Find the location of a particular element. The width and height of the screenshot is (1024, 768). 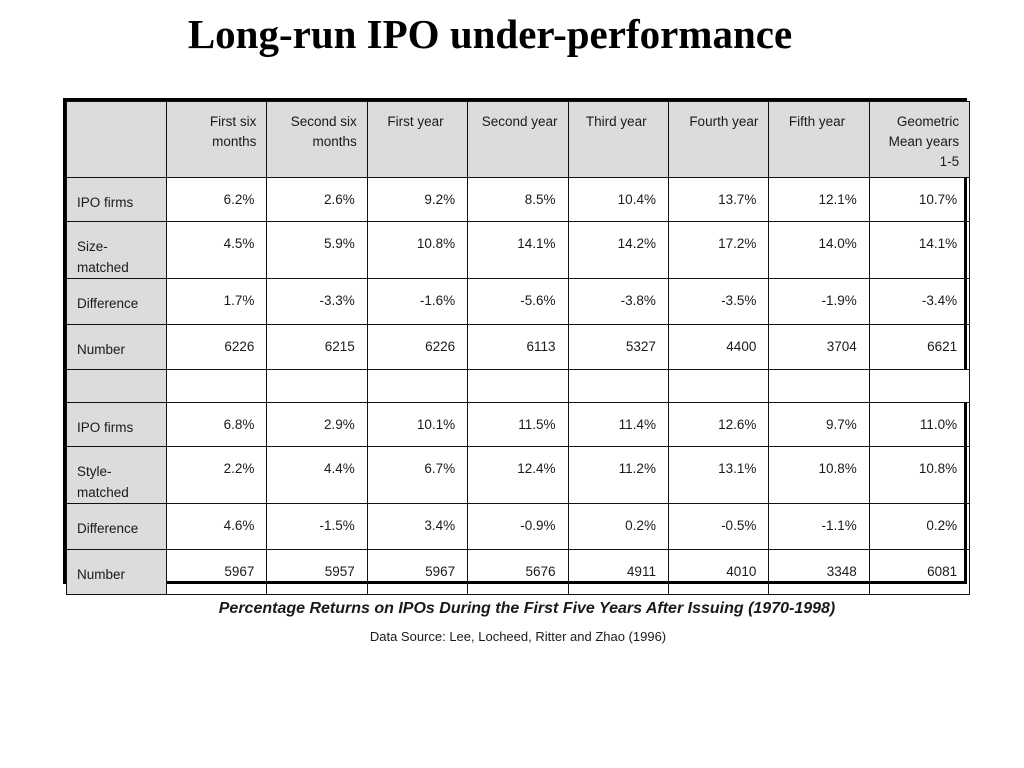

table-cell: -3.4% is located at coordinates (919, 301).